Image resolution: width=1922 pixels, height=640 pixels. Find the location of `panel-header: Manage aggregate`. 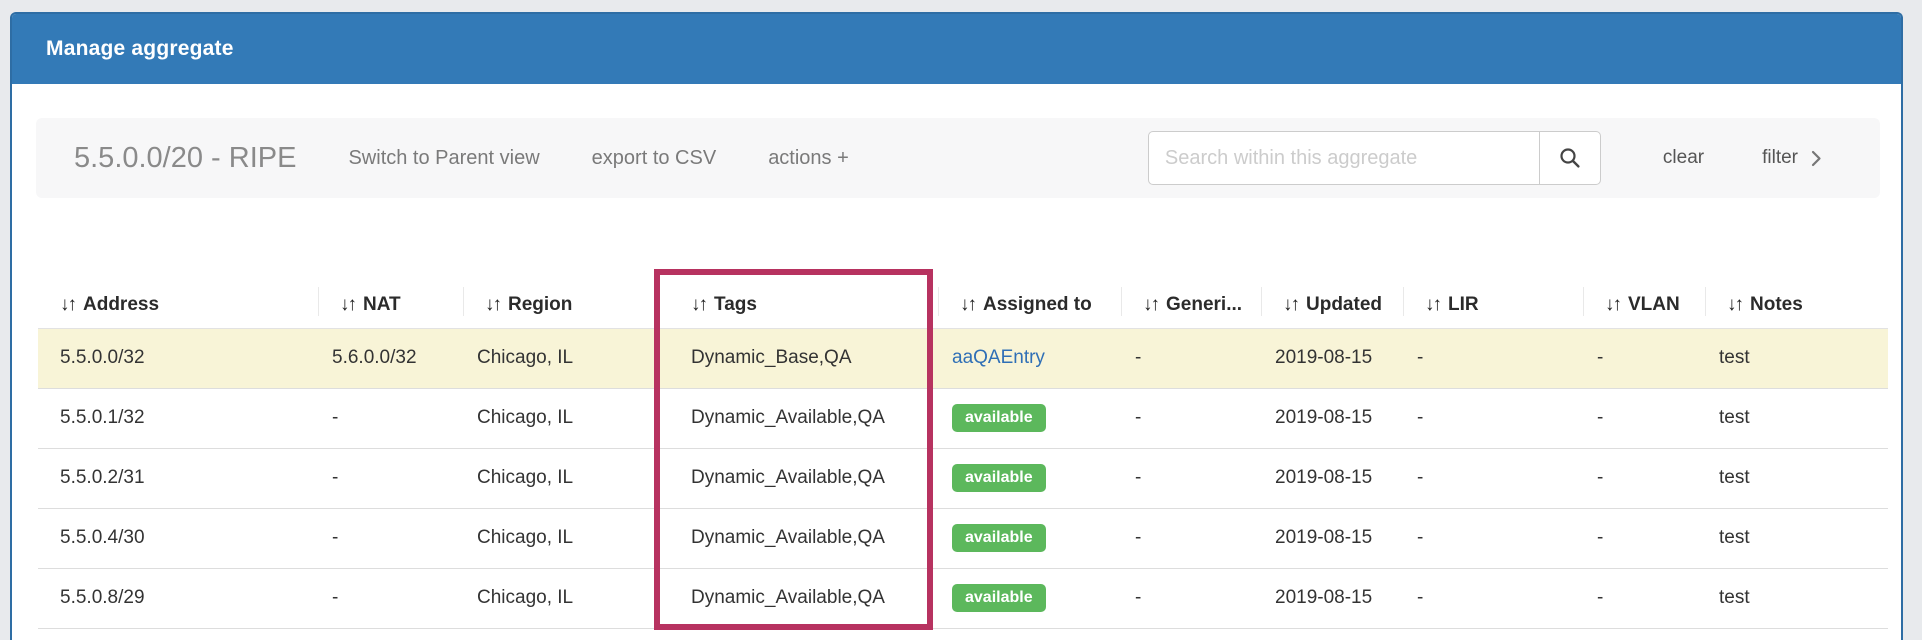

panel-header: Manage aggregate is located at coordinates (956, 49).